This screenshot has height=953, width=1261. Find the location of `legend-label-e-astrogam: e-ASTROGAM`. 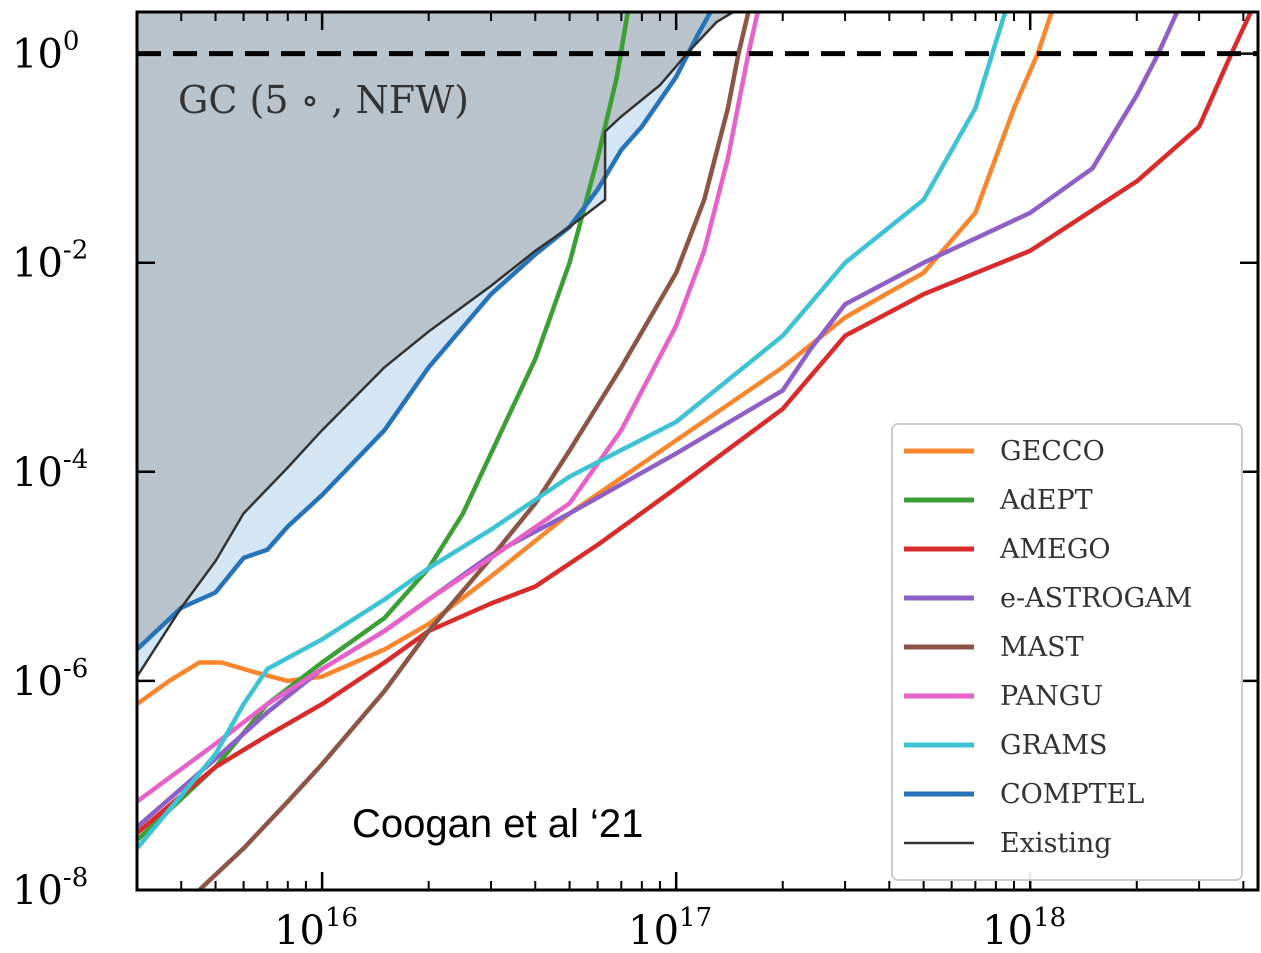

legend-label-e-astrogam: e-ASTROGAM is located at coordinates (1096, 598).